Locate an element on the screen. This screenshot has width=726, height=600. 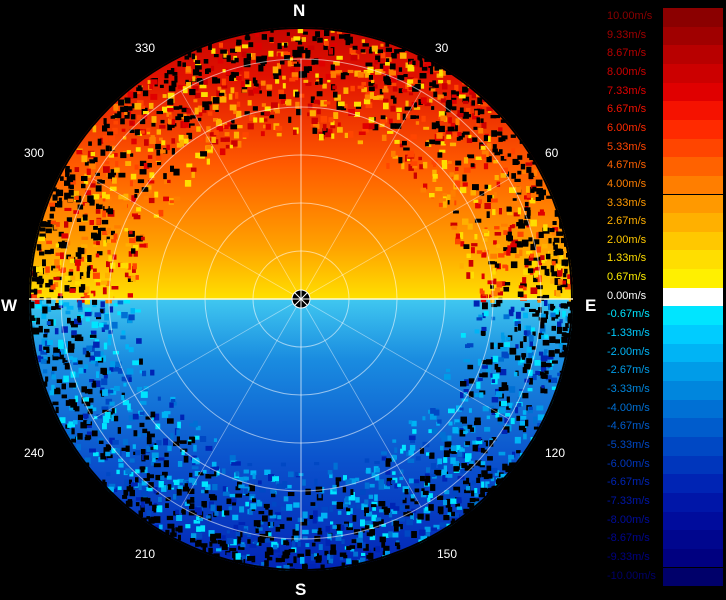
east-label: E is located at coordinates (591, 305).